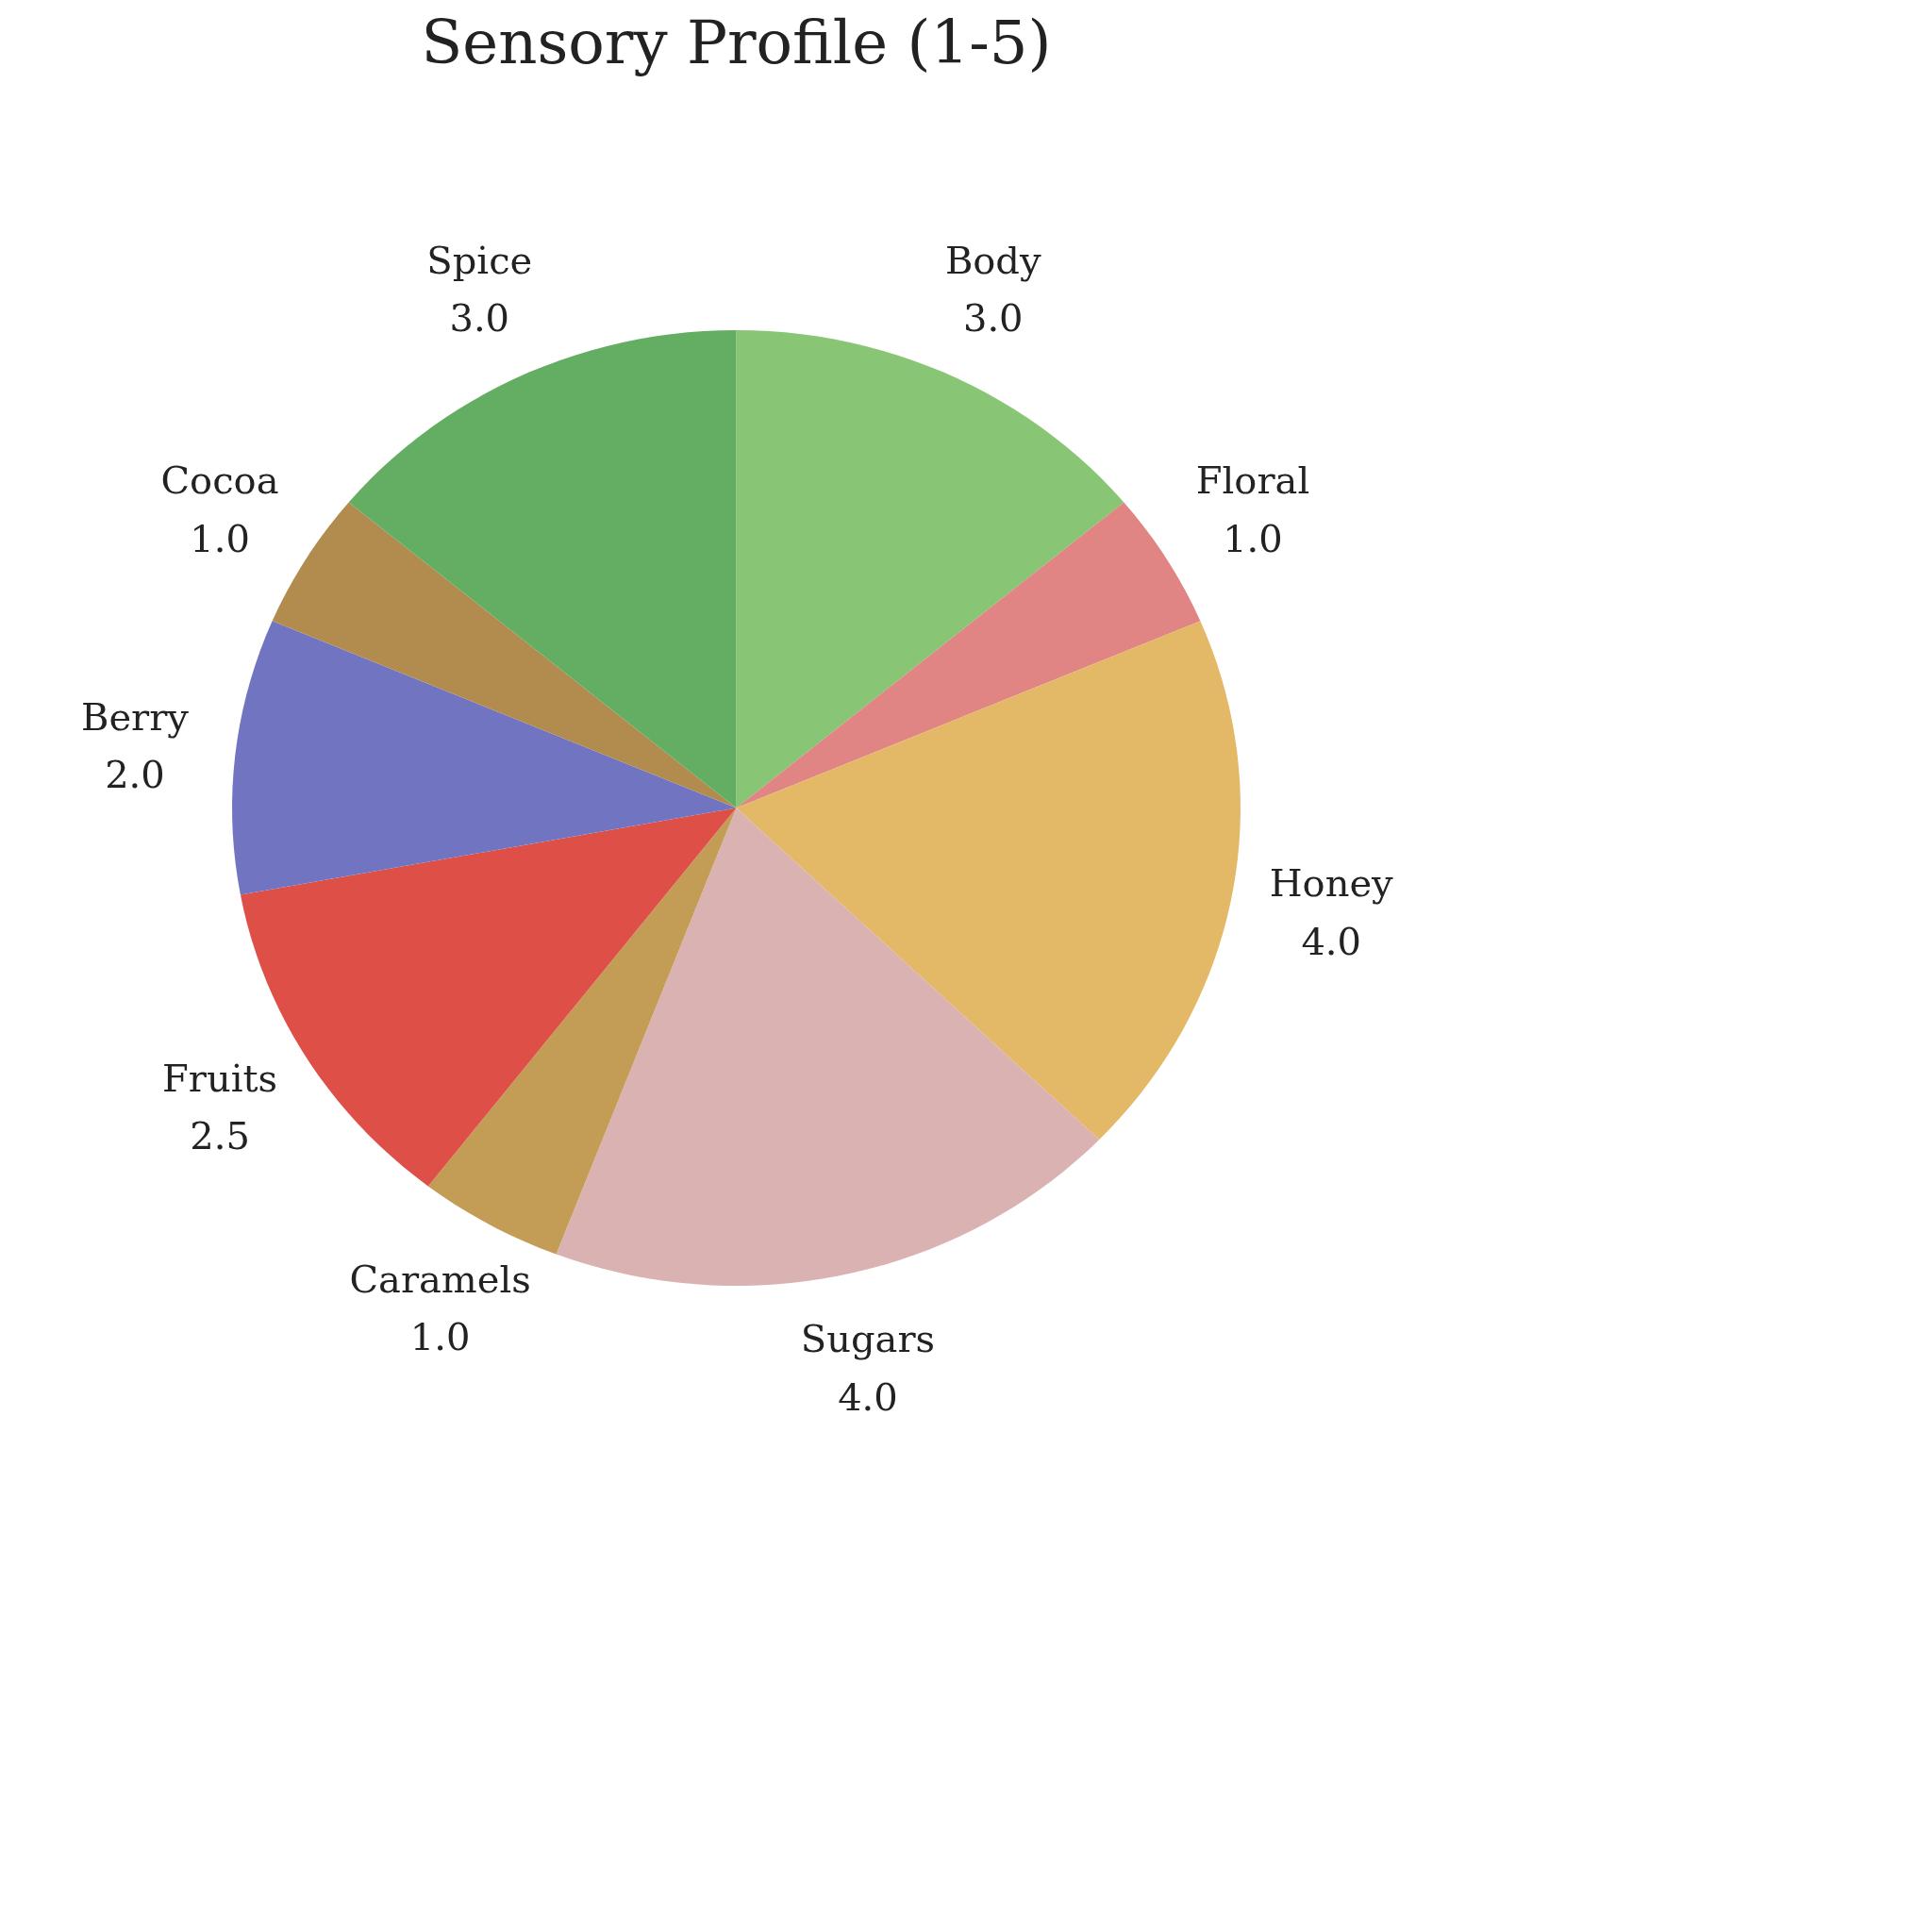  What do you see at coordinates (736, 42) in the screenshot?
I see `chart-title: Sensory Profile (1-5)` at bounding box center [736, 42].